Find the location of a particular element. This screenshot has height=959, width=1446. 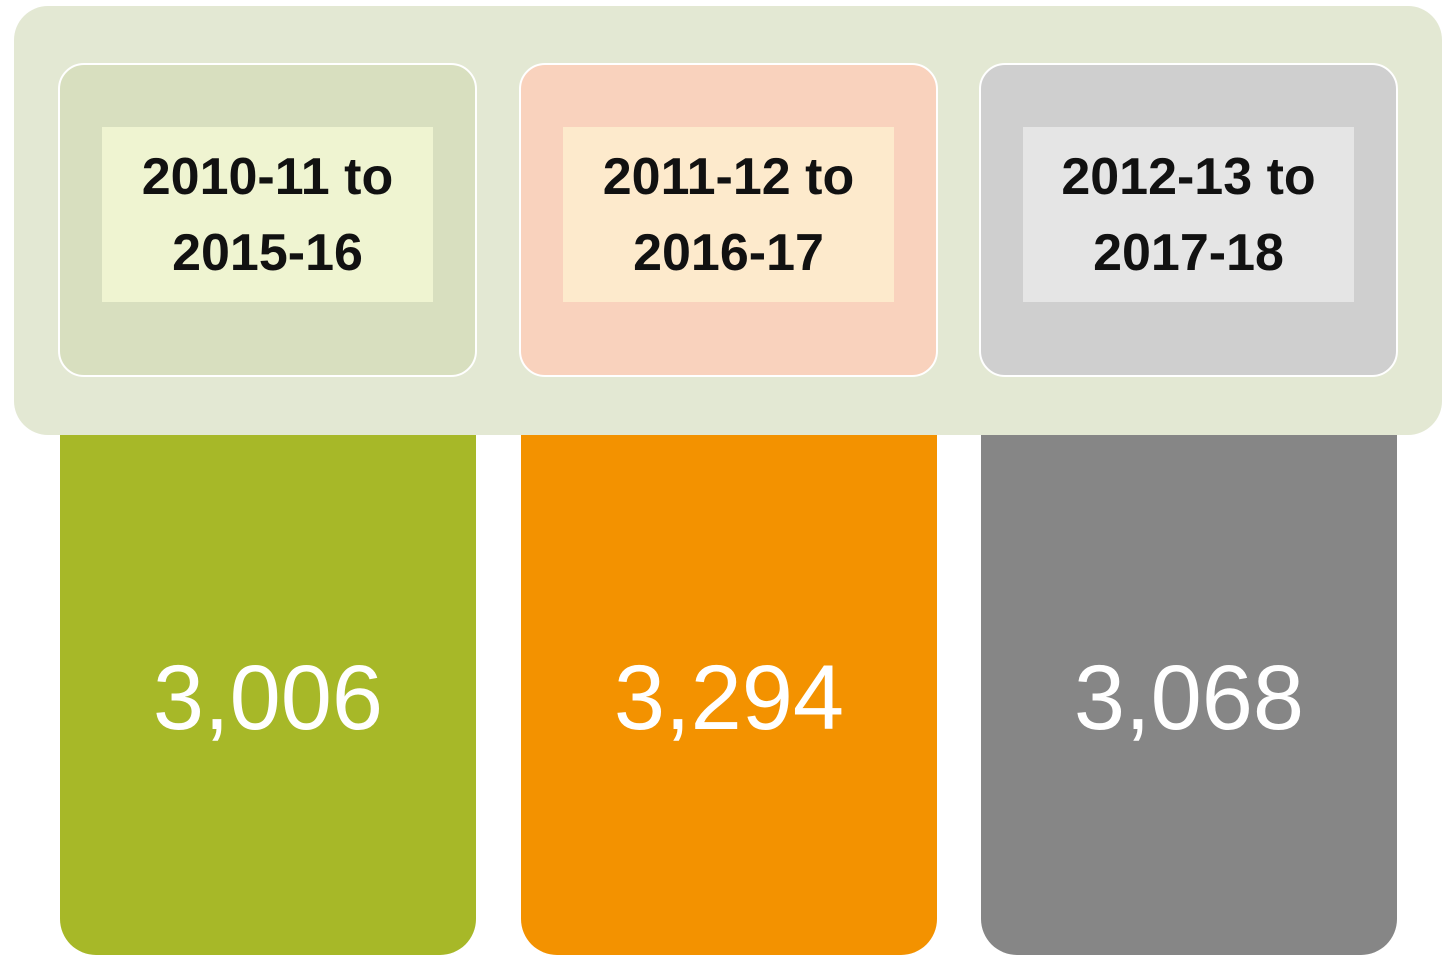

period-label: 2015-16 is located at coordinates (267, 252).